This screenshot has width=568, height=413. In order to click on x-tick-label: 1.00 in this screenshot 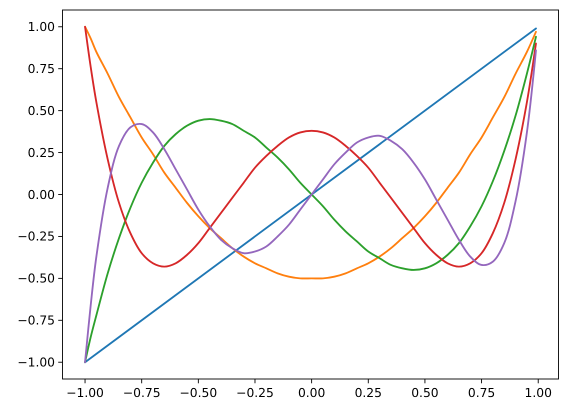, I will do `click(538, 393)`.